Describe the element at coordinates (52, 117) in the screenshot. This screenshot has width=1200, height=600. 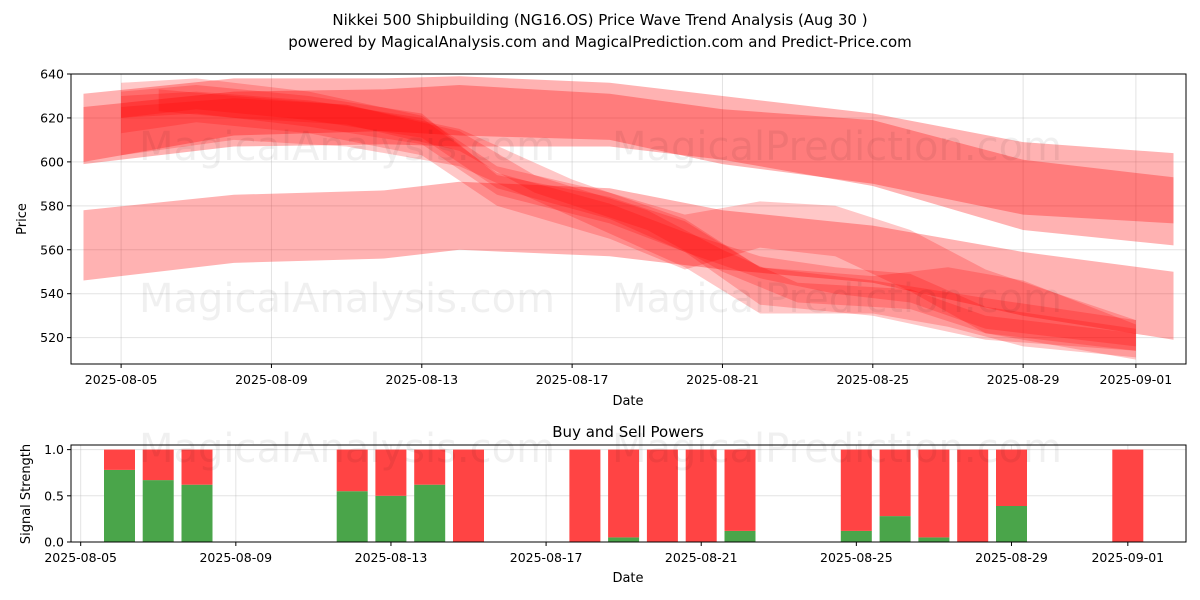
I see `price-y-tick-label: 620` at that location.